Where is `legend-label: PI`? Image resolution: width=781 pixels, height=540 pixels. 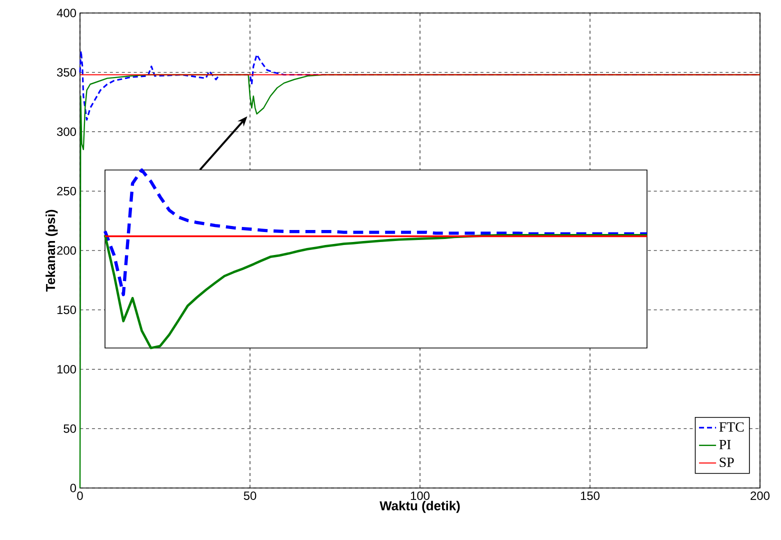 legend-label: PI is located at coordinates (725, 445).